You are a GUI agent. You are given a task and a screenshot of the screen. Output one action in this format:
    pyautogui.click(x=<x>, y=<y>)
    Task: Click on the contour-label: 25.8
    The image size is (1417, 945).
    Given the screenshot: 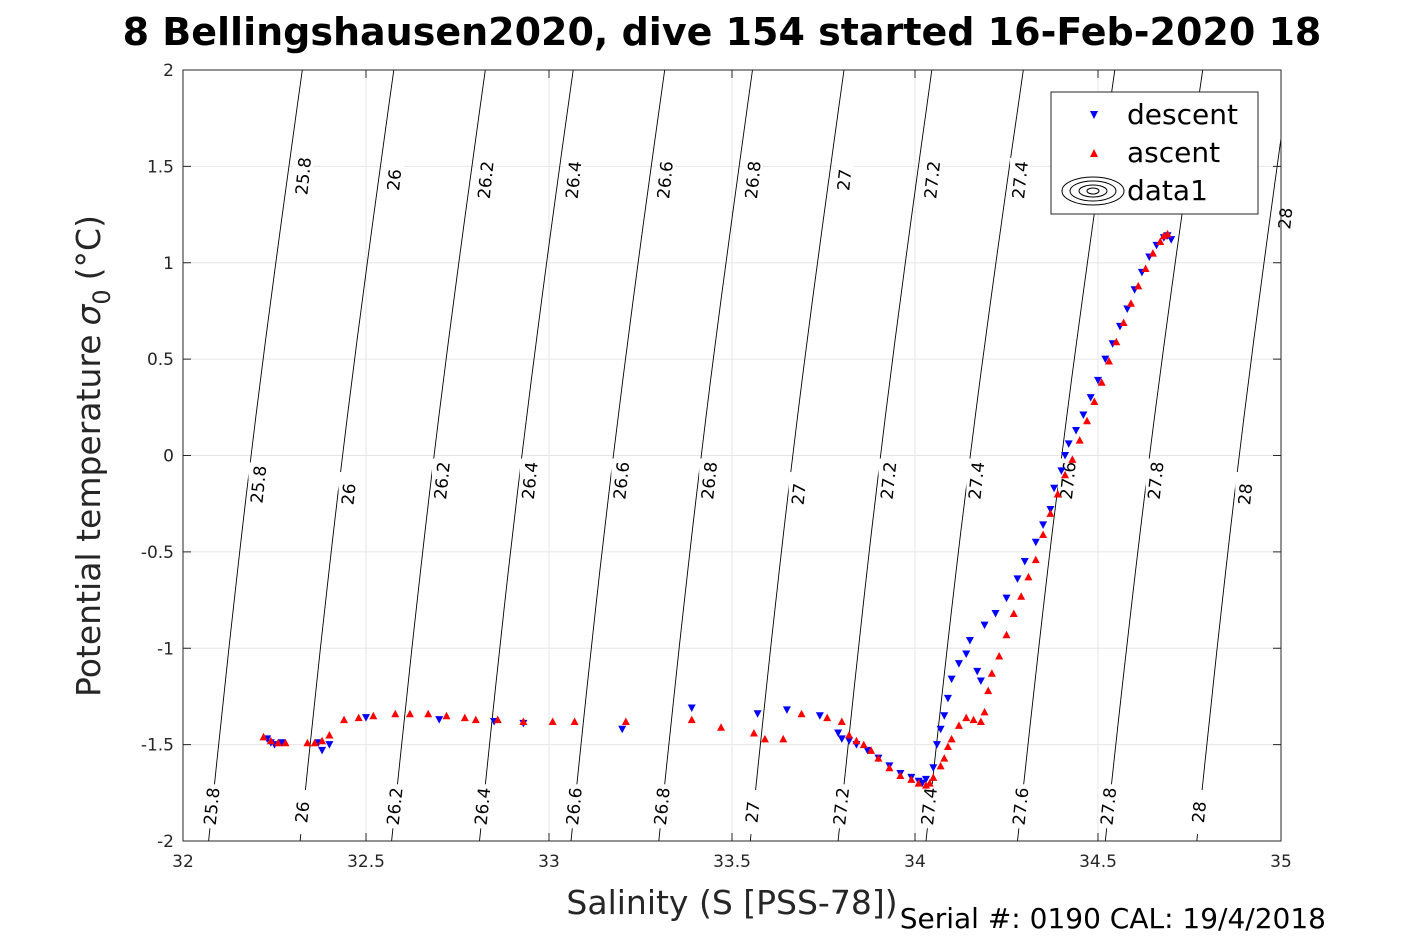 What is the action you would take?
    pyautogui.click(x=259, y=485)
    